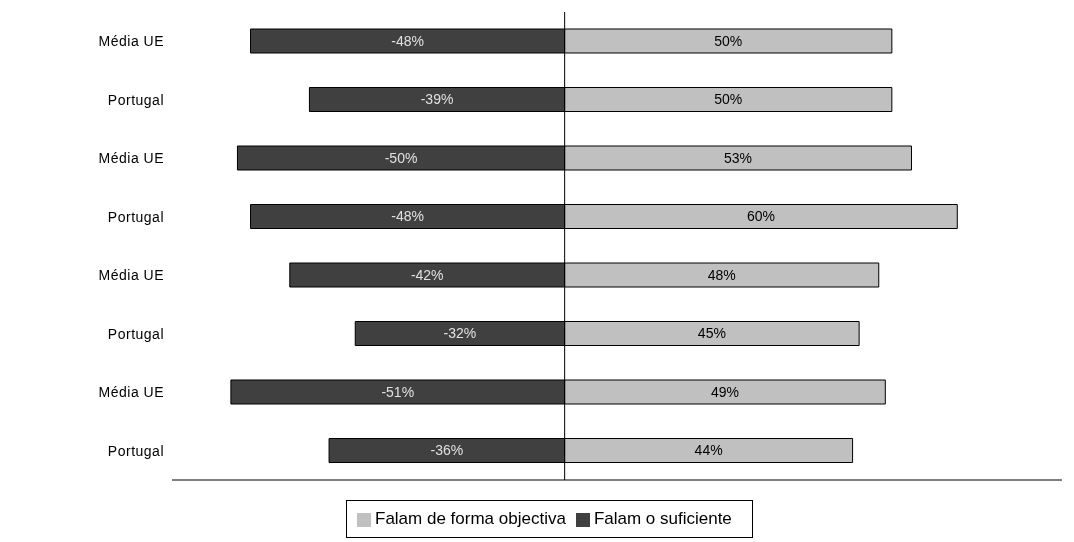 Image resolution: width=1074 pixels, height=542 pixels. What do you see at coordinates (427, 274) in the screenshot?
I see `data-label: -42%` at bounding box center [427, 274].